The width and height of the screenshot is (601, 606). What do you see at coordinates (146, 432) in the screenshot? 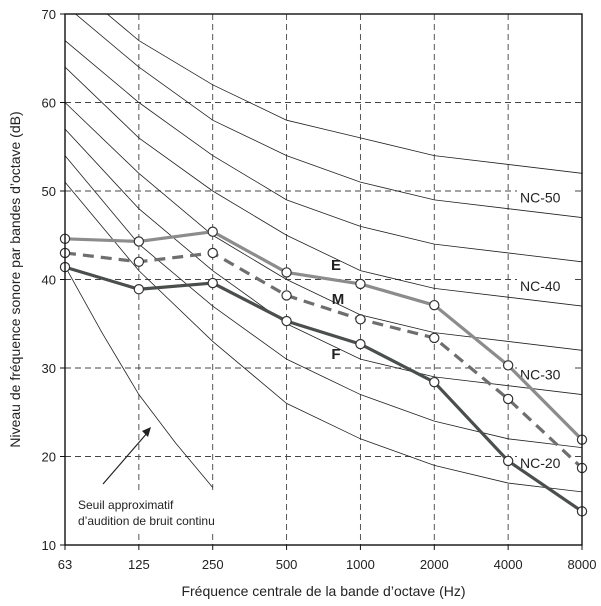
I see `threshold-arrowhead` at bounding box center [146, 432].